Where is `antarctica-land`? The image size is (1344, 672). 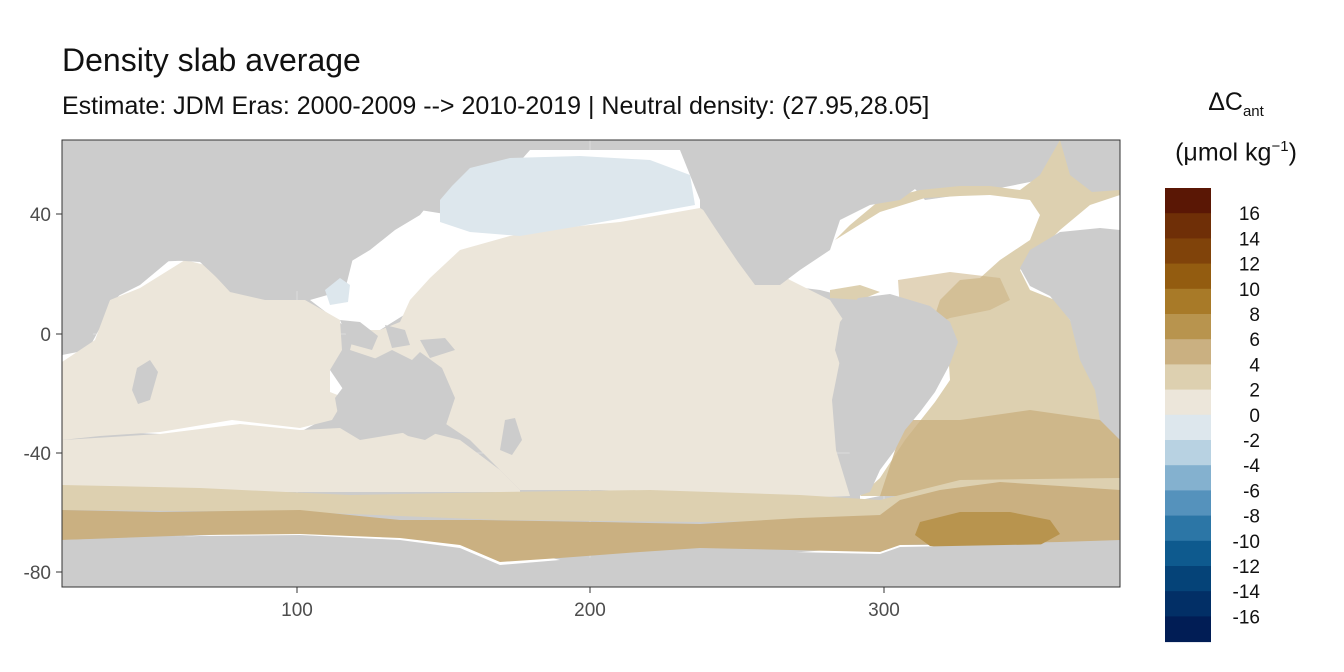
antarctica-land is located at coordinates (591, 561).